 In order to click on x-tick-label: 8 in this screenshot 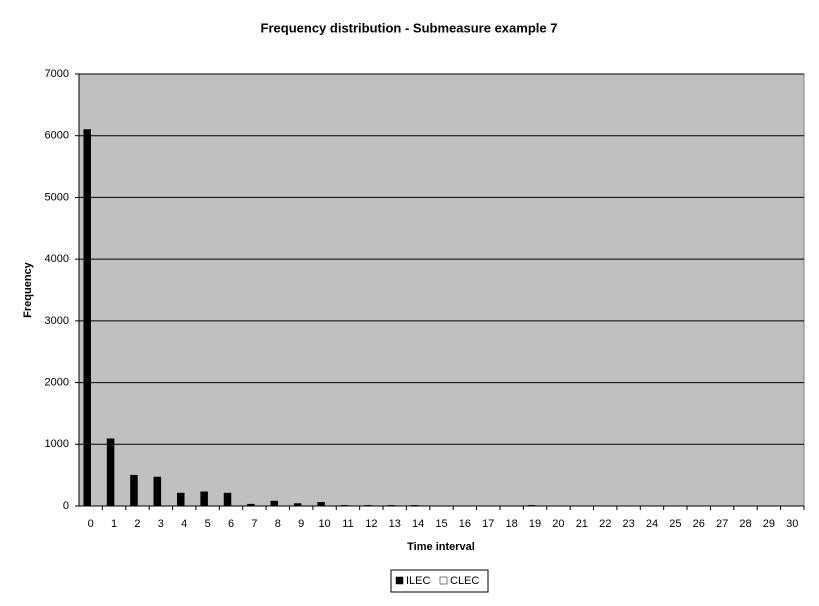, I will do `click(278, 524)`.